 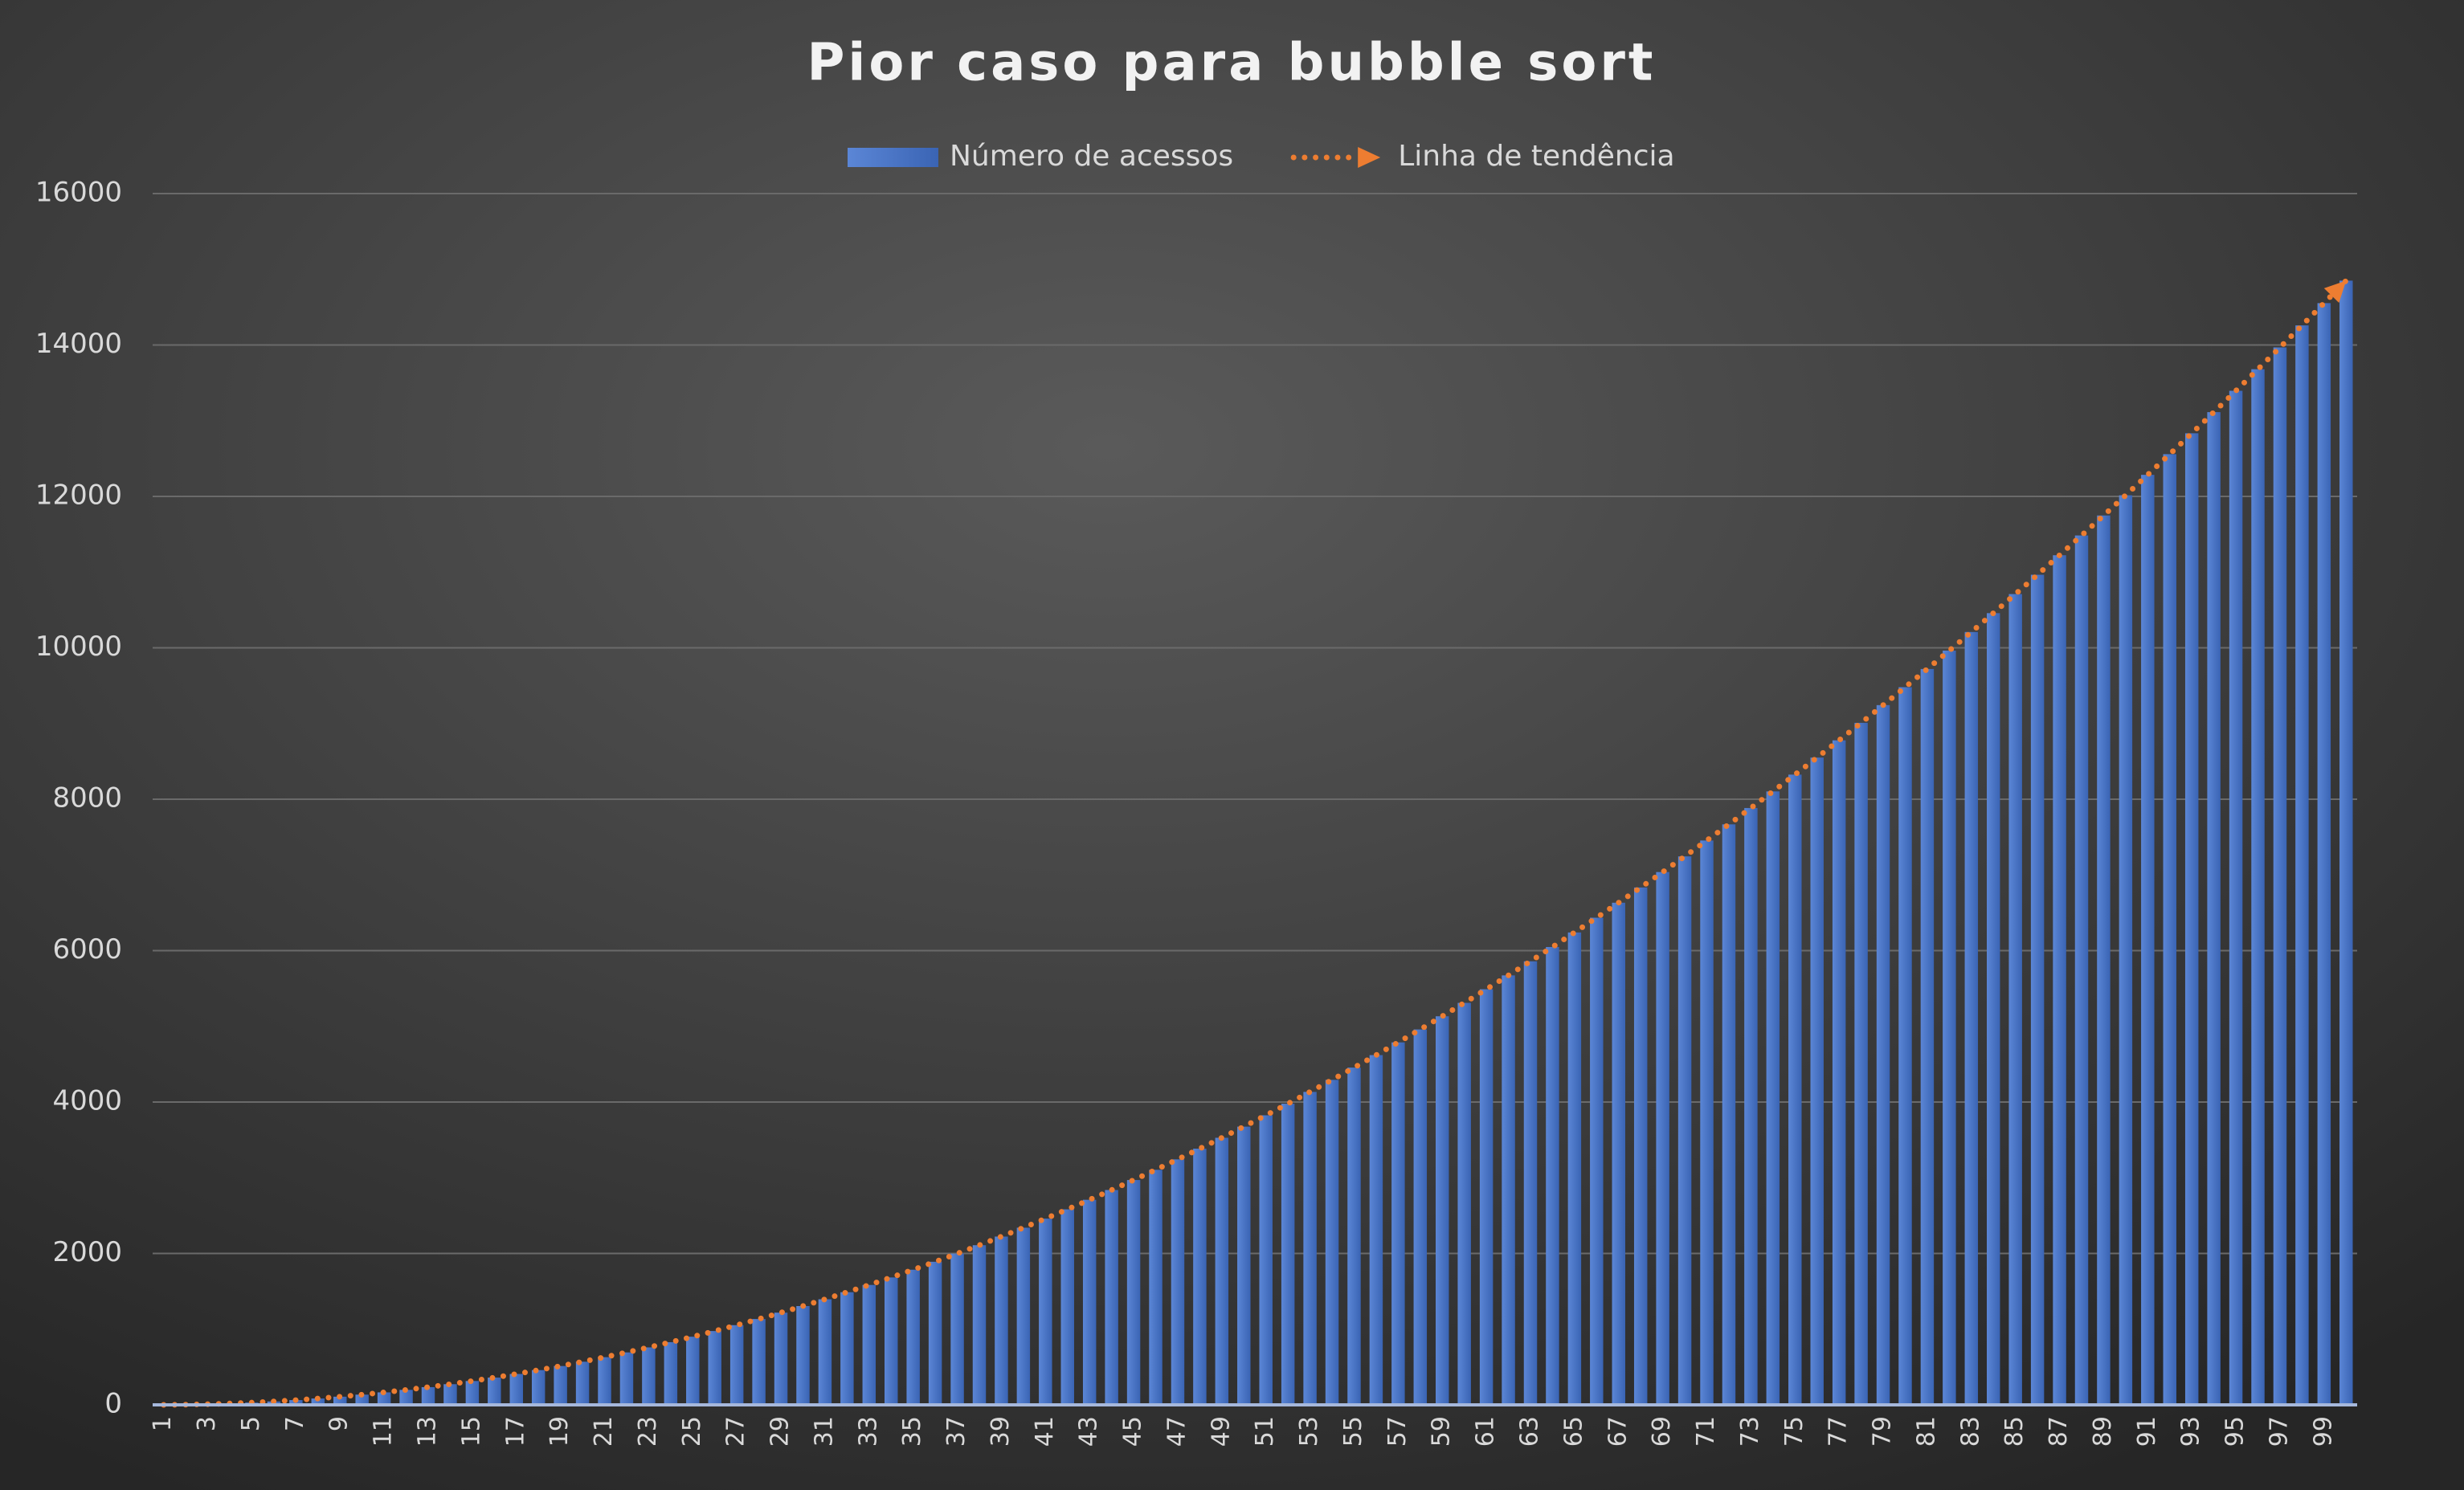 What do you see at coordinates (1309, 1431) in the screenshot?
I see `x-tick-label: 53` at bounding box center [1309, 1431].